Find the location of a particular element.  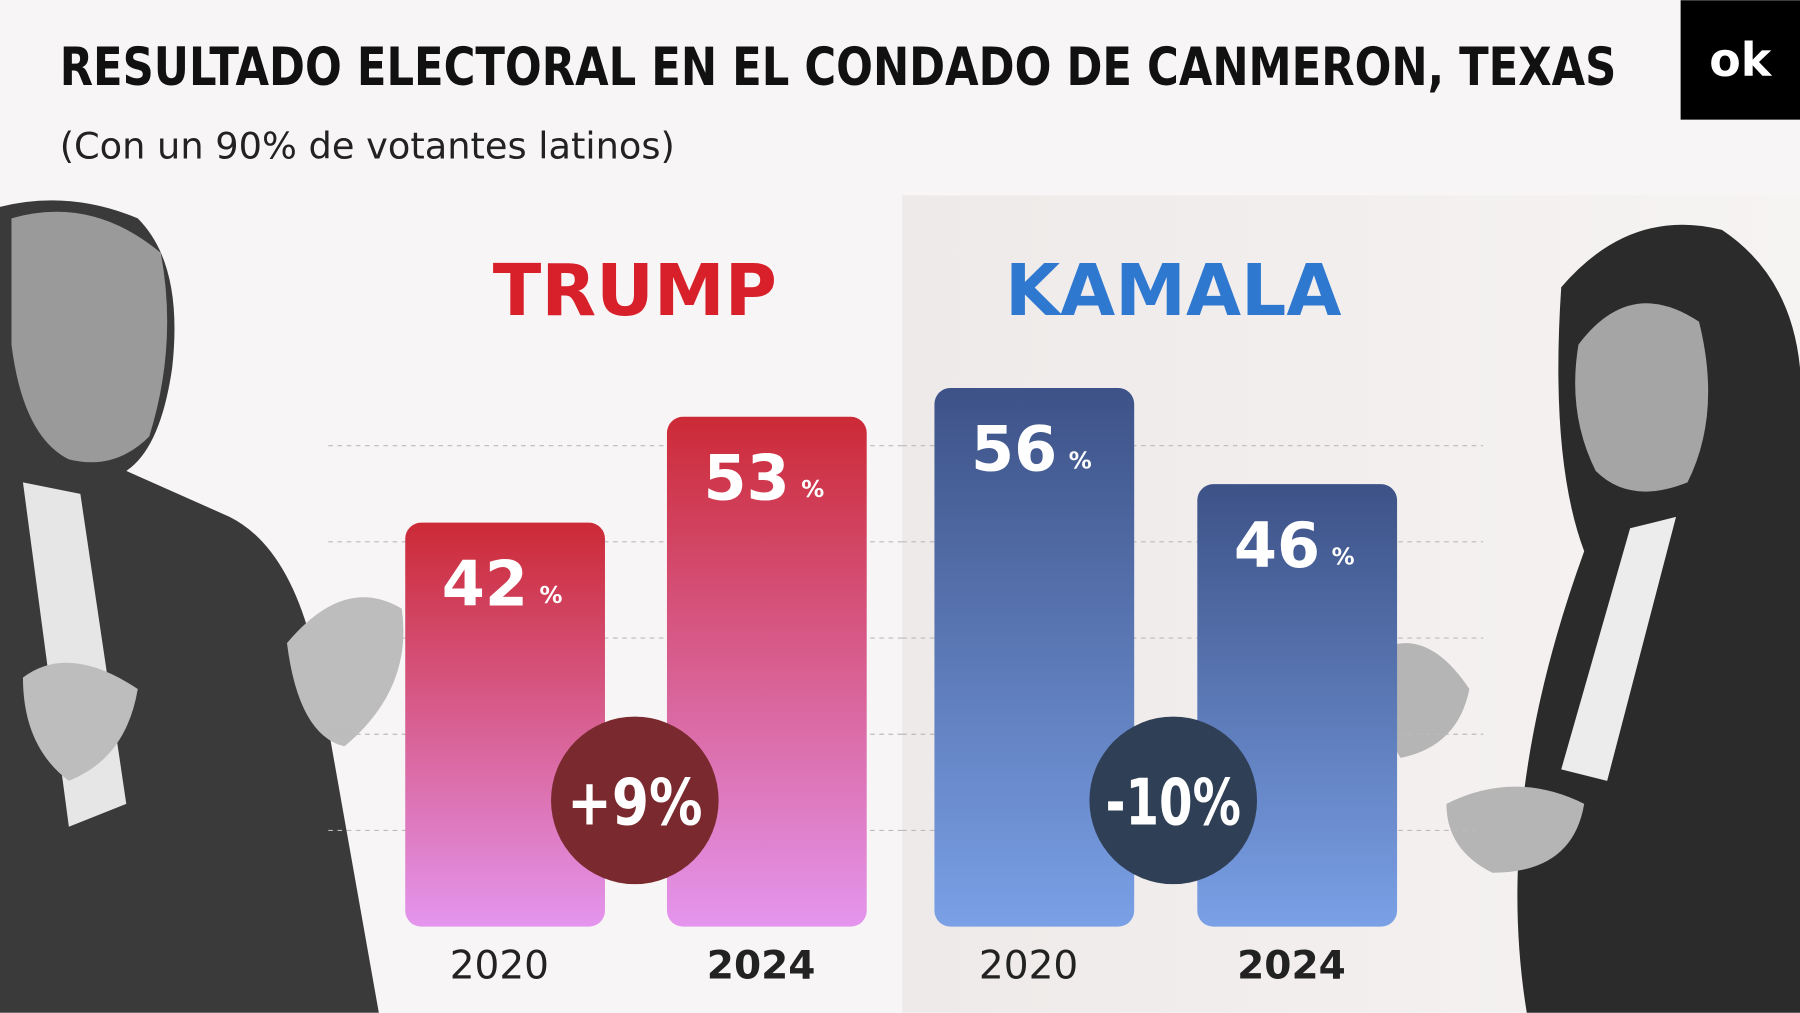

logo: ok is located at coordinates (1741, 60).